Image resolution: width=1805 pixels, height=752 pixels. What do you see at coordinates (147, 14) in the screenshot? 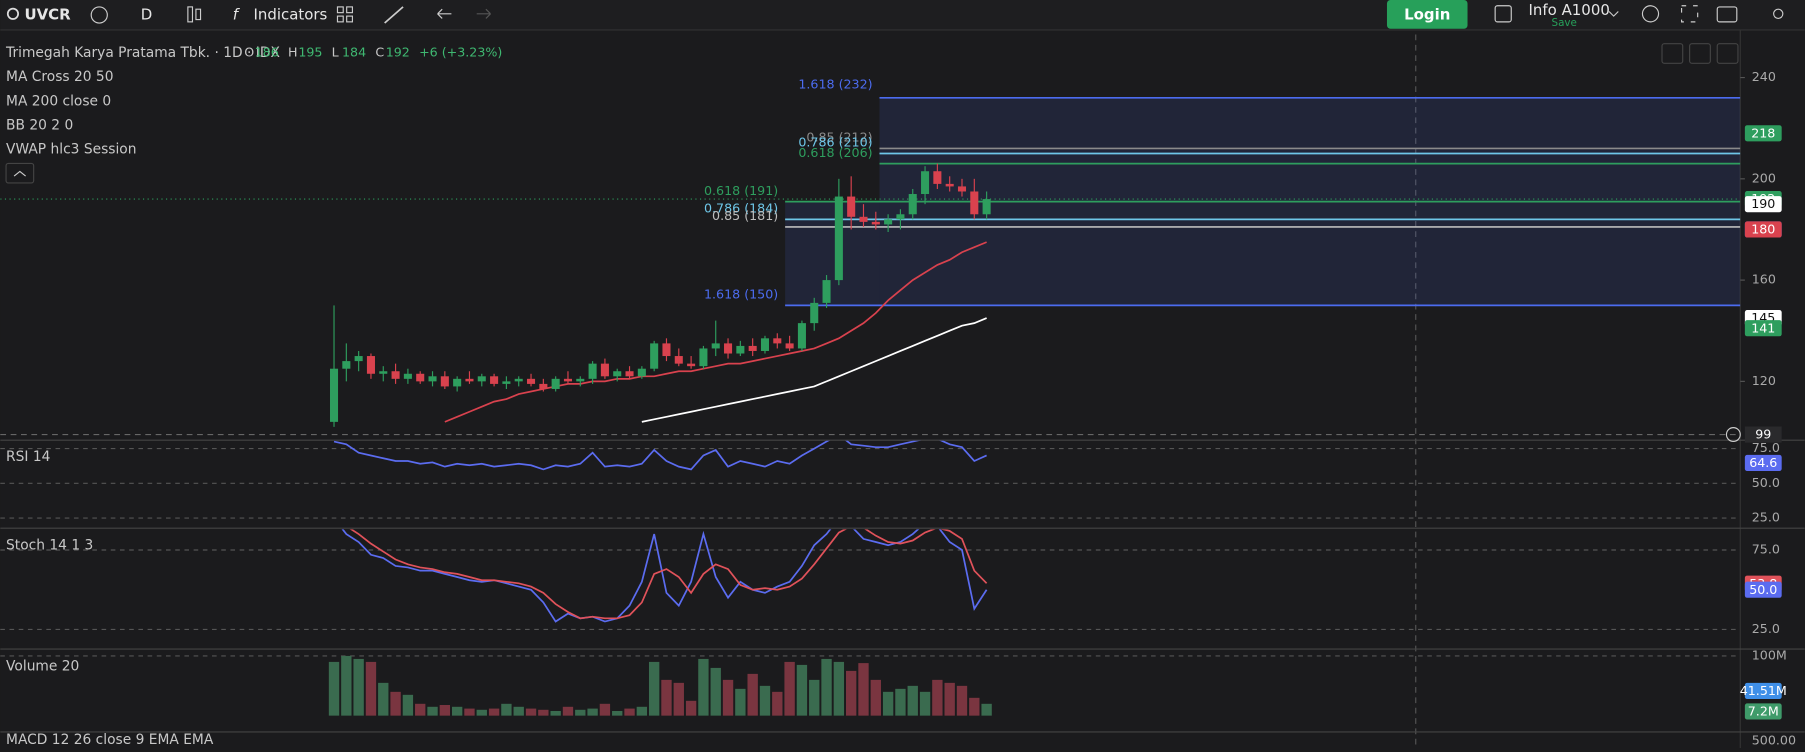
I see `interval: D` at bounding box center [147, 14].